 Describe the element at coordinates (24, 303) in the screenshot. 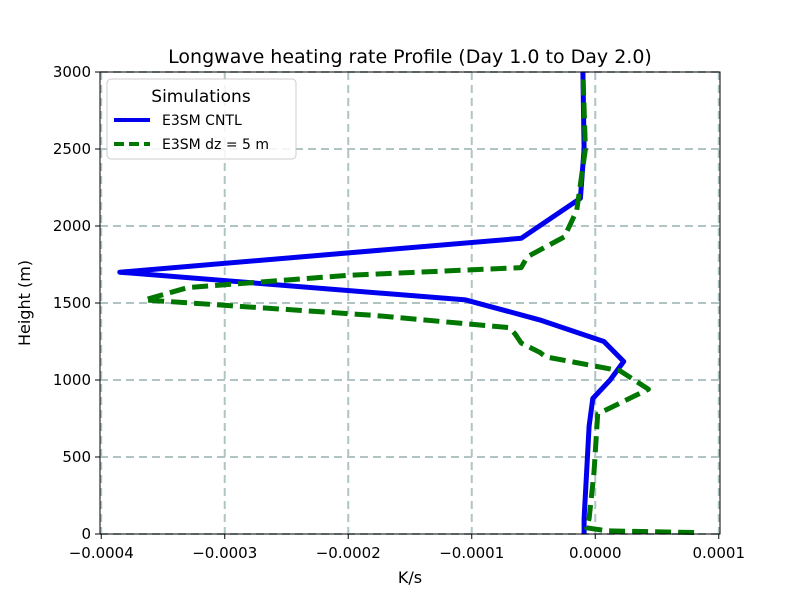

I see `y-axis-label: Height (m)` at that location.